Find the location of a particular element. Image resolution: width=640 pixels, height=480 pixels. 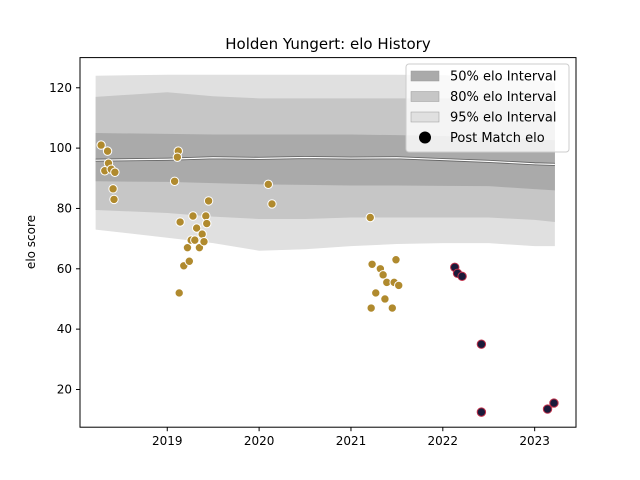

x-tick-label: 2020 is located at coordinates (259, 441).